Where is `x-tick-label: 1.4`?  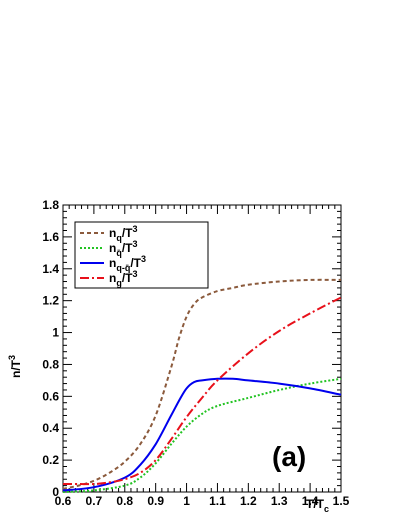
x-tick-label: 1.4 is located at coordinates (310, 501).